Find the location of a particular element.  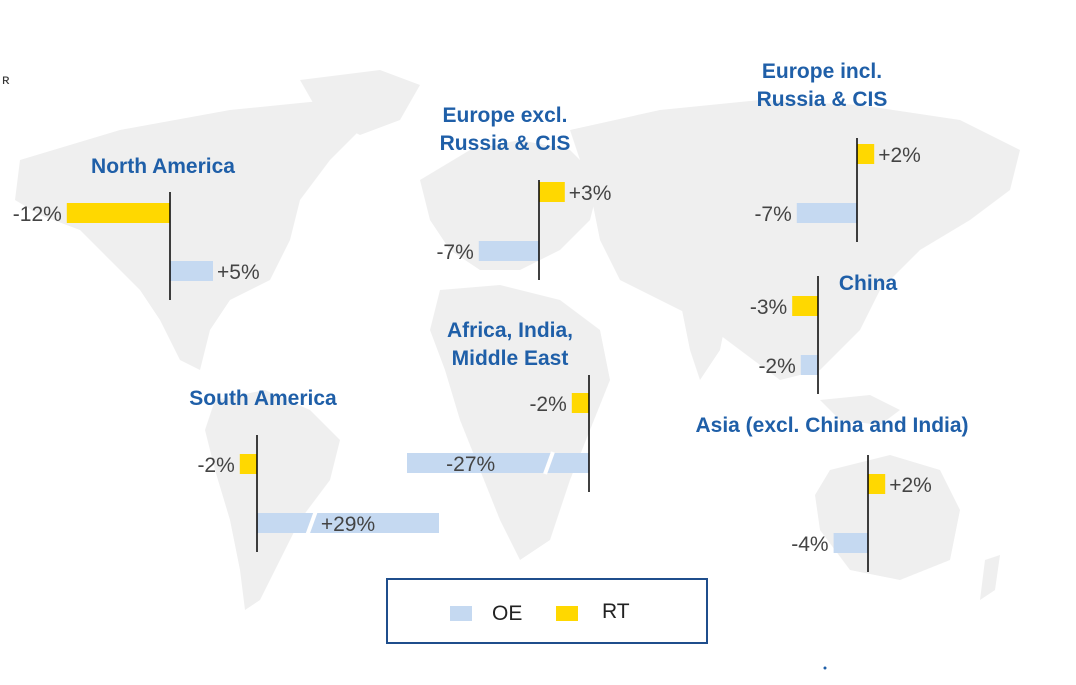

region-title: Africa, India, is located at coordinates (510, 330).